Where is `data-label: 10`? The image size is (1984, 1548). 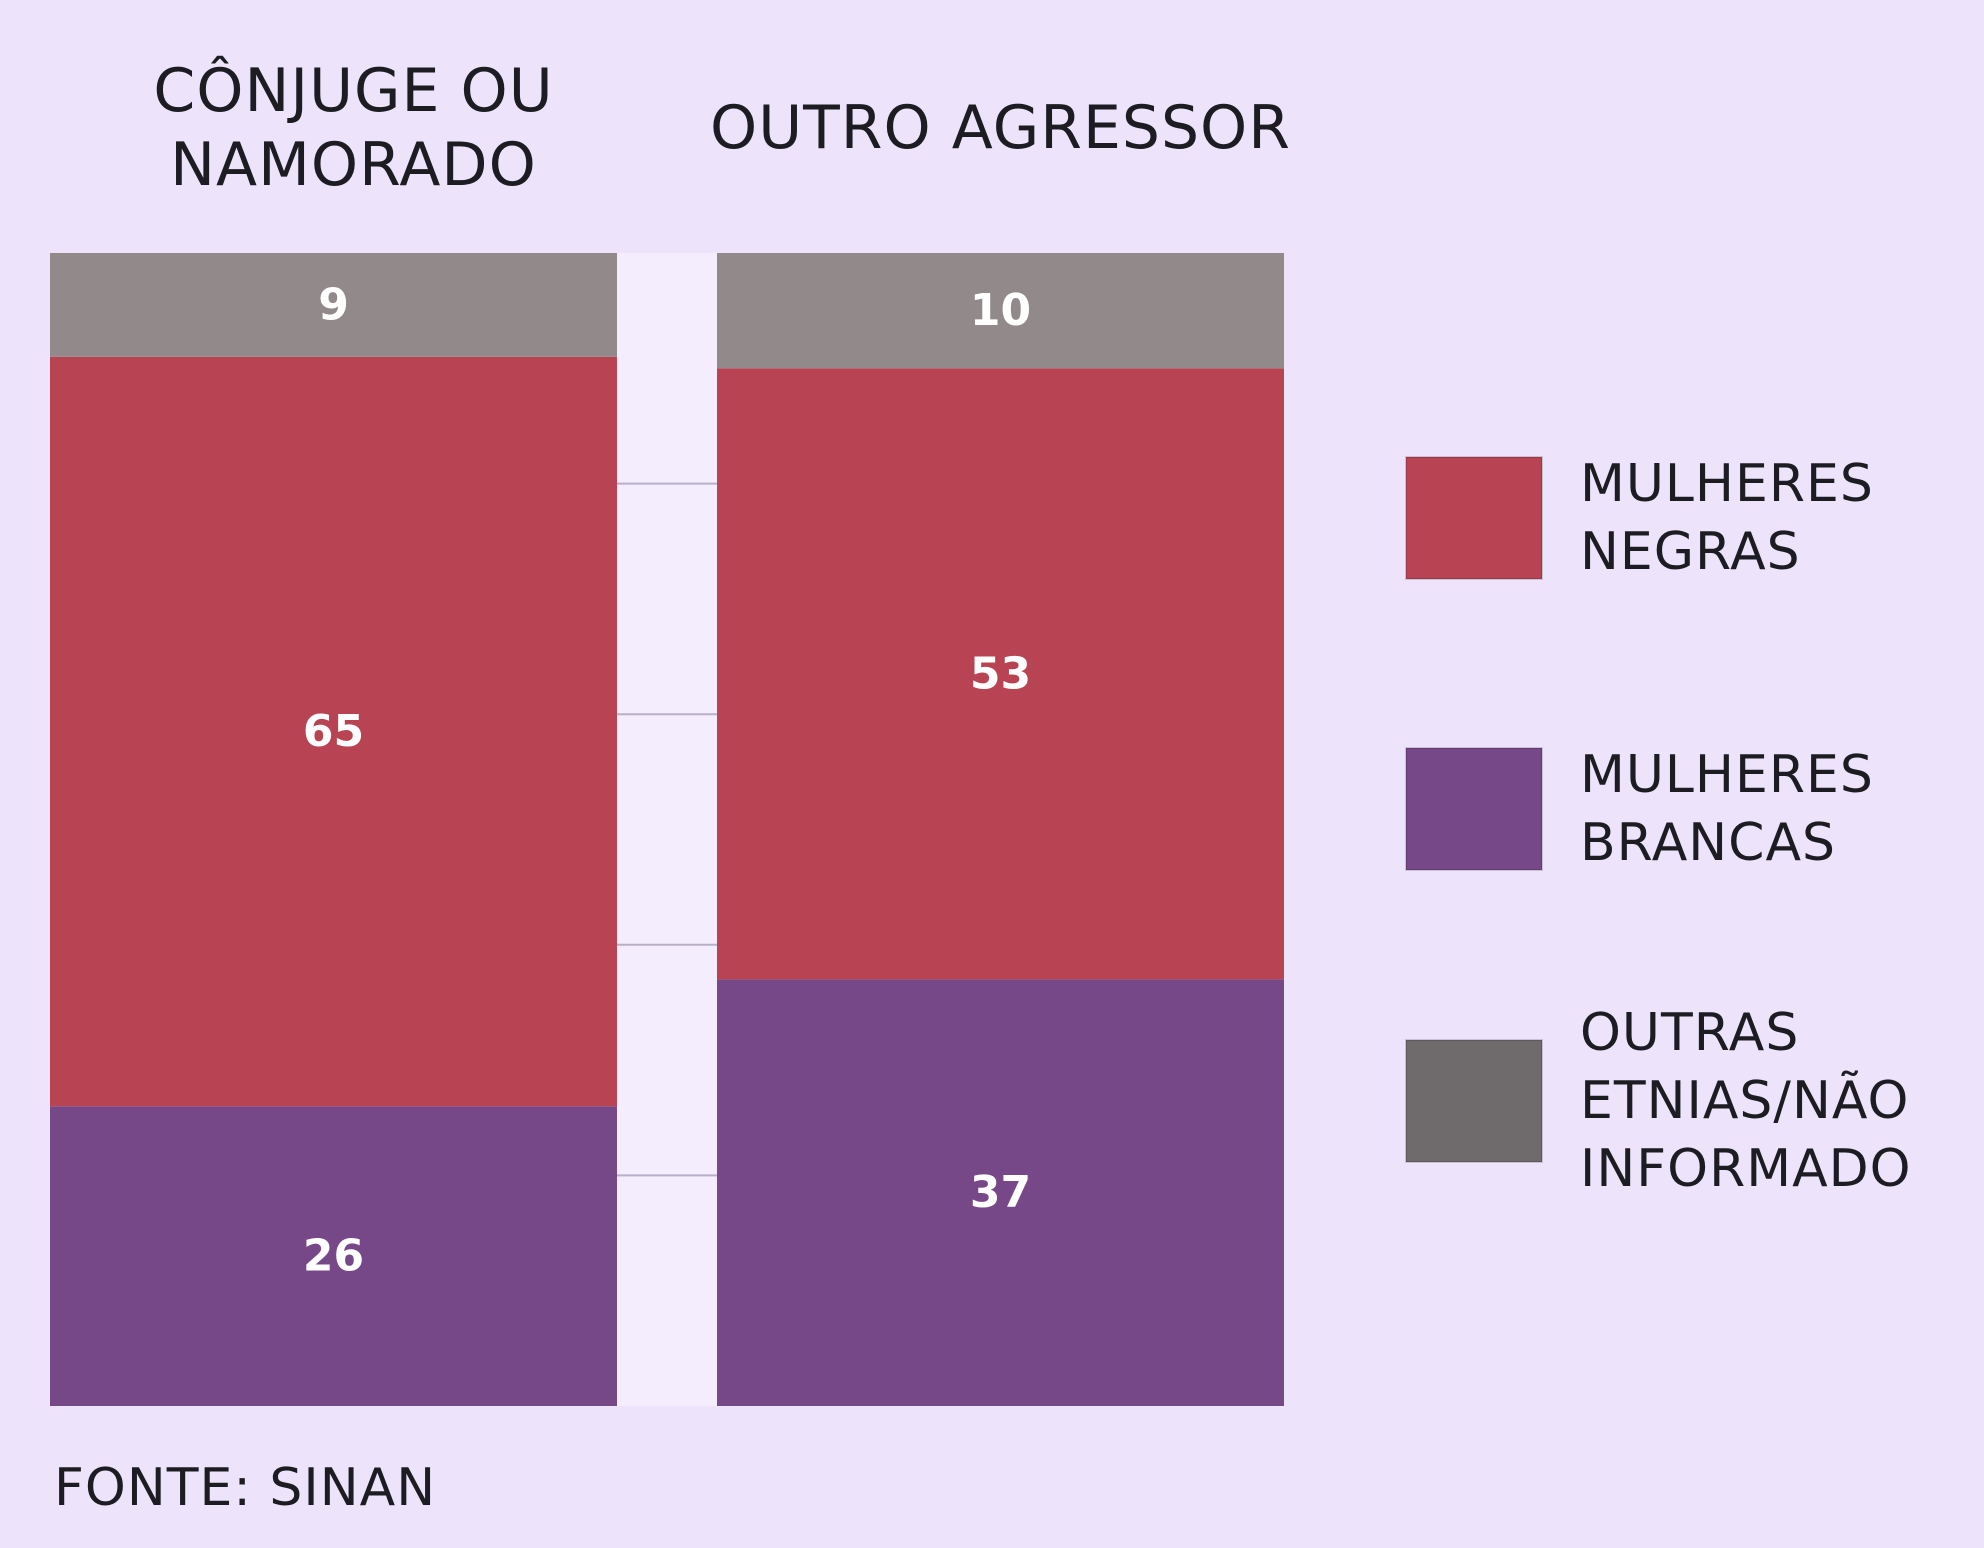
data-label: 10 is located at coordinates (1000, 310).